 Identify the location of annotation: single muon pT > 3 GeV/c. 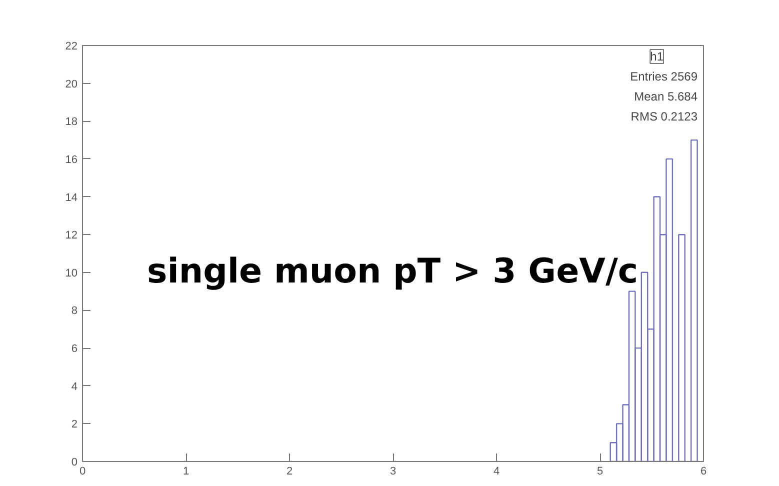
(392, 272).